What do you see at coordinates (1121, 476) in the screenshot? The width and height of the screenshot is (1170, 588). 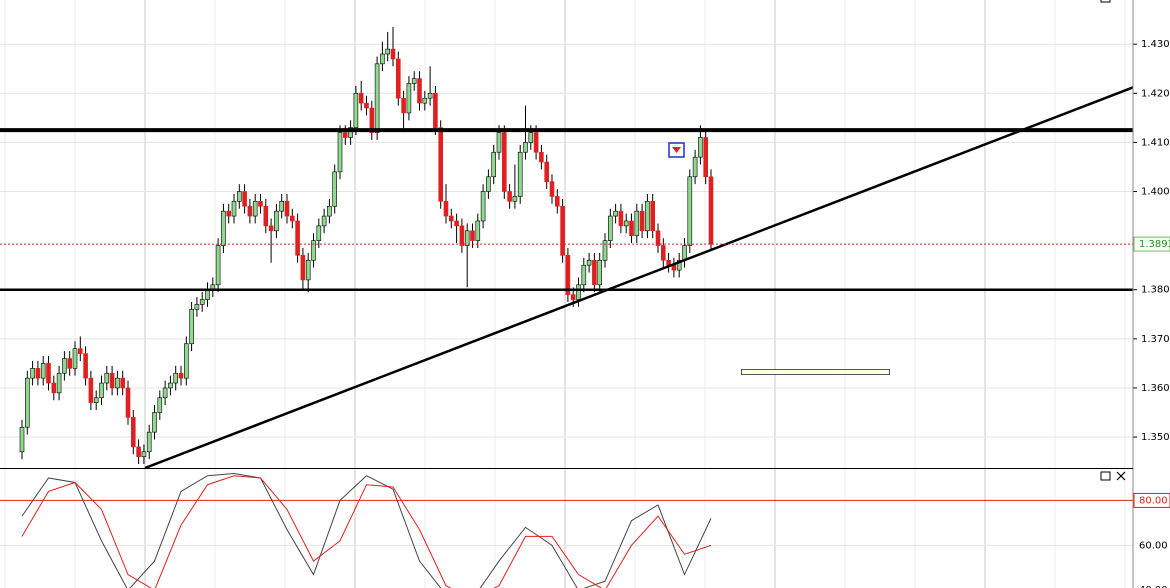 I see `close-button` at bounding box center [1121, 476].